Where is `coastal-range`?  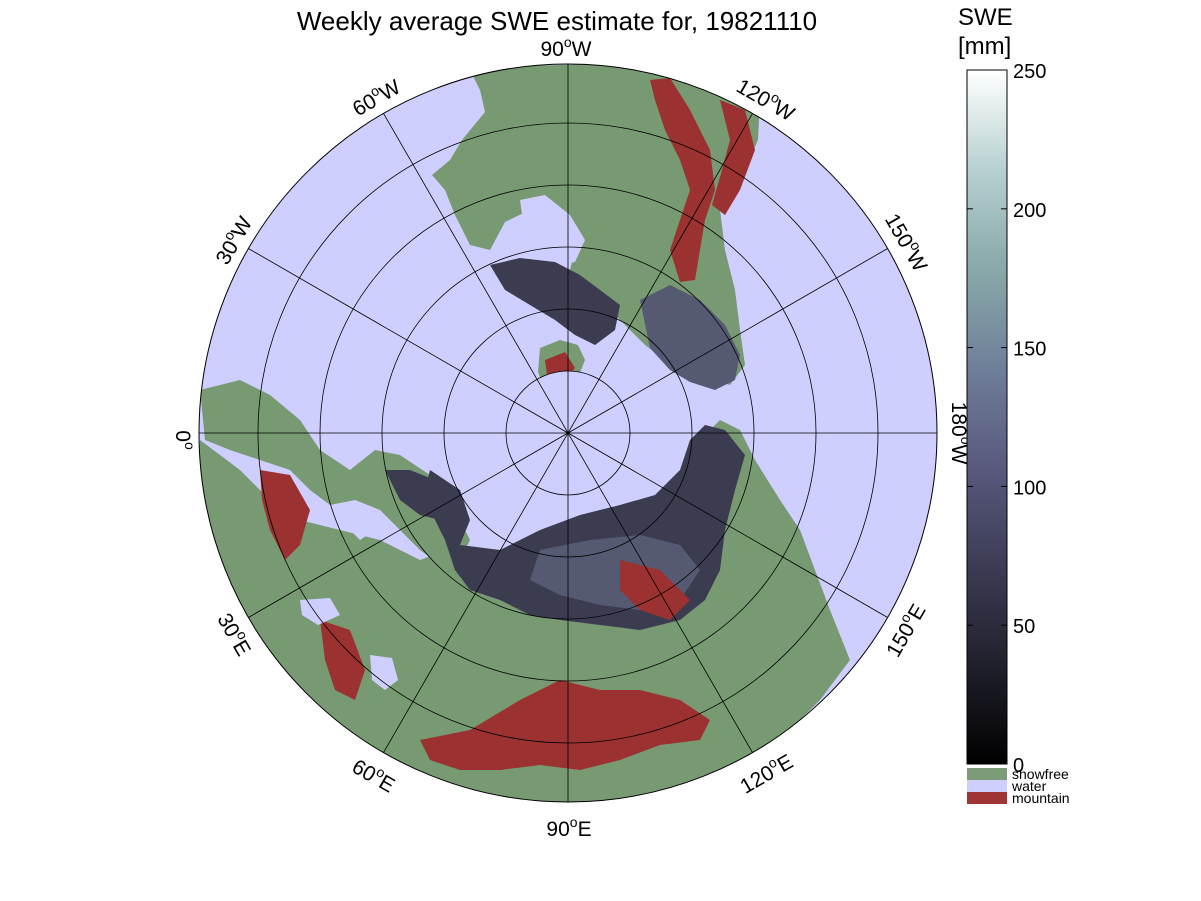
coastal-range is located at coordinates (733, 157).